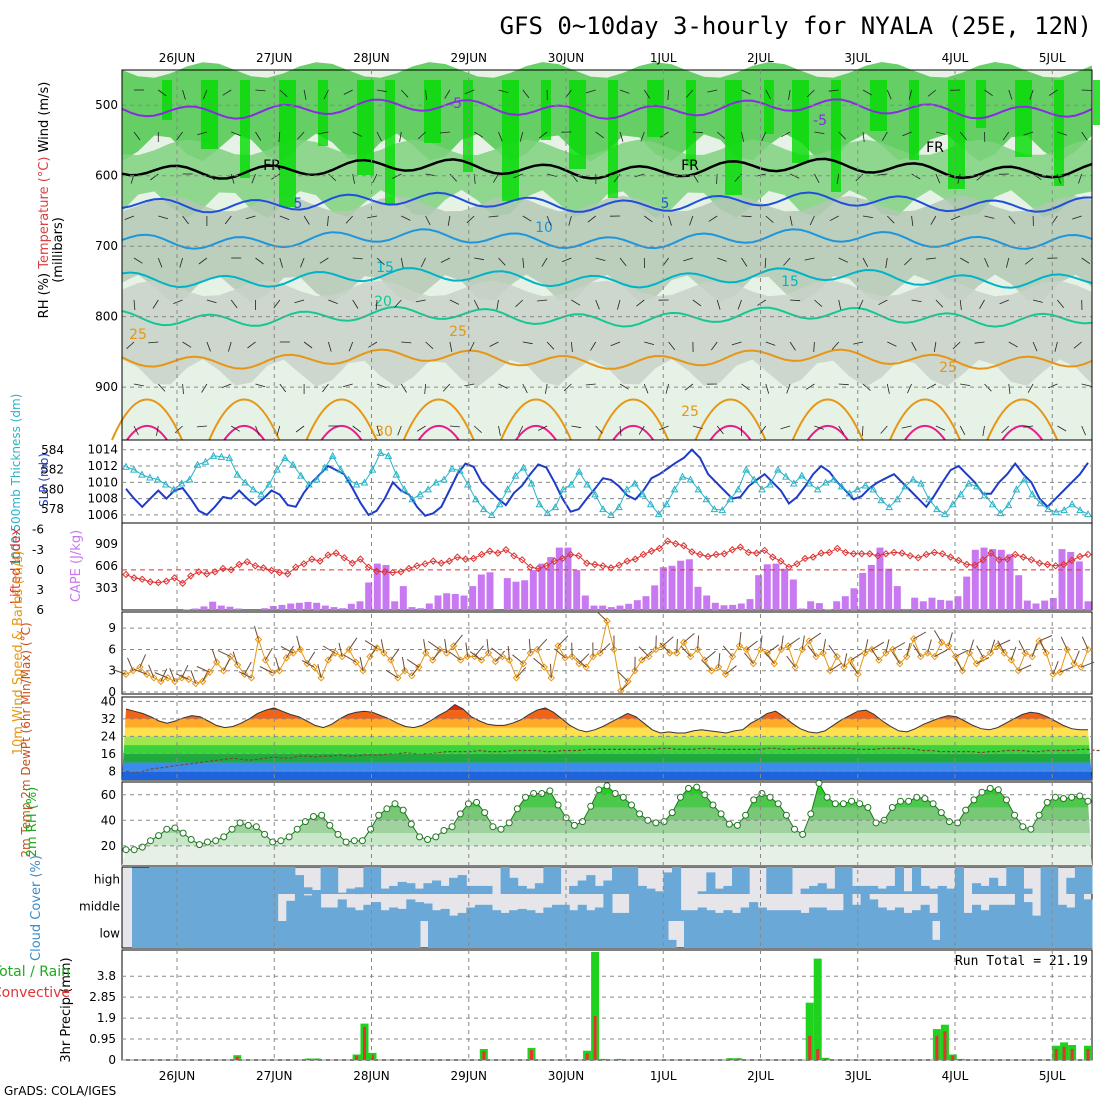 The image size is (1100, 1100). Describe the element at coordinates (607, 333) in the screenshot. I see `rh-band` at that location.